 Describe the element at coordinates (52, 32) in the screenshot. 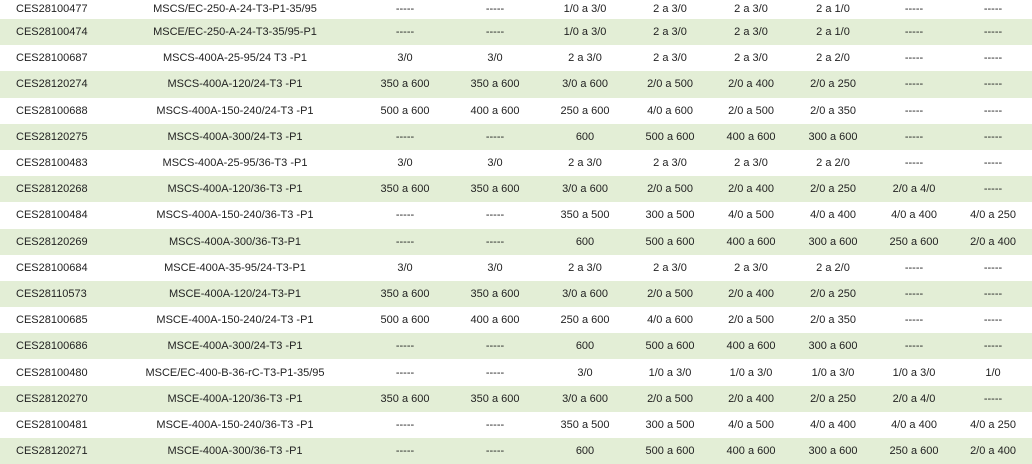

I see `product-code: CES28100474` at that location.